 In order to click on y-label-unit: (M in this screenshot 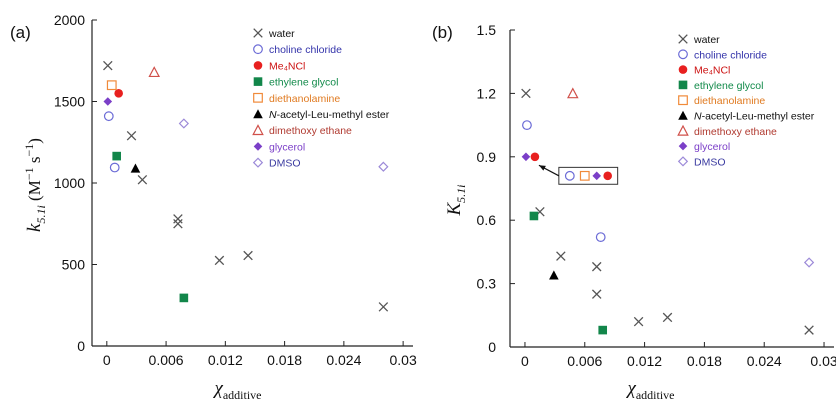, I will do `click(34, 192)`.